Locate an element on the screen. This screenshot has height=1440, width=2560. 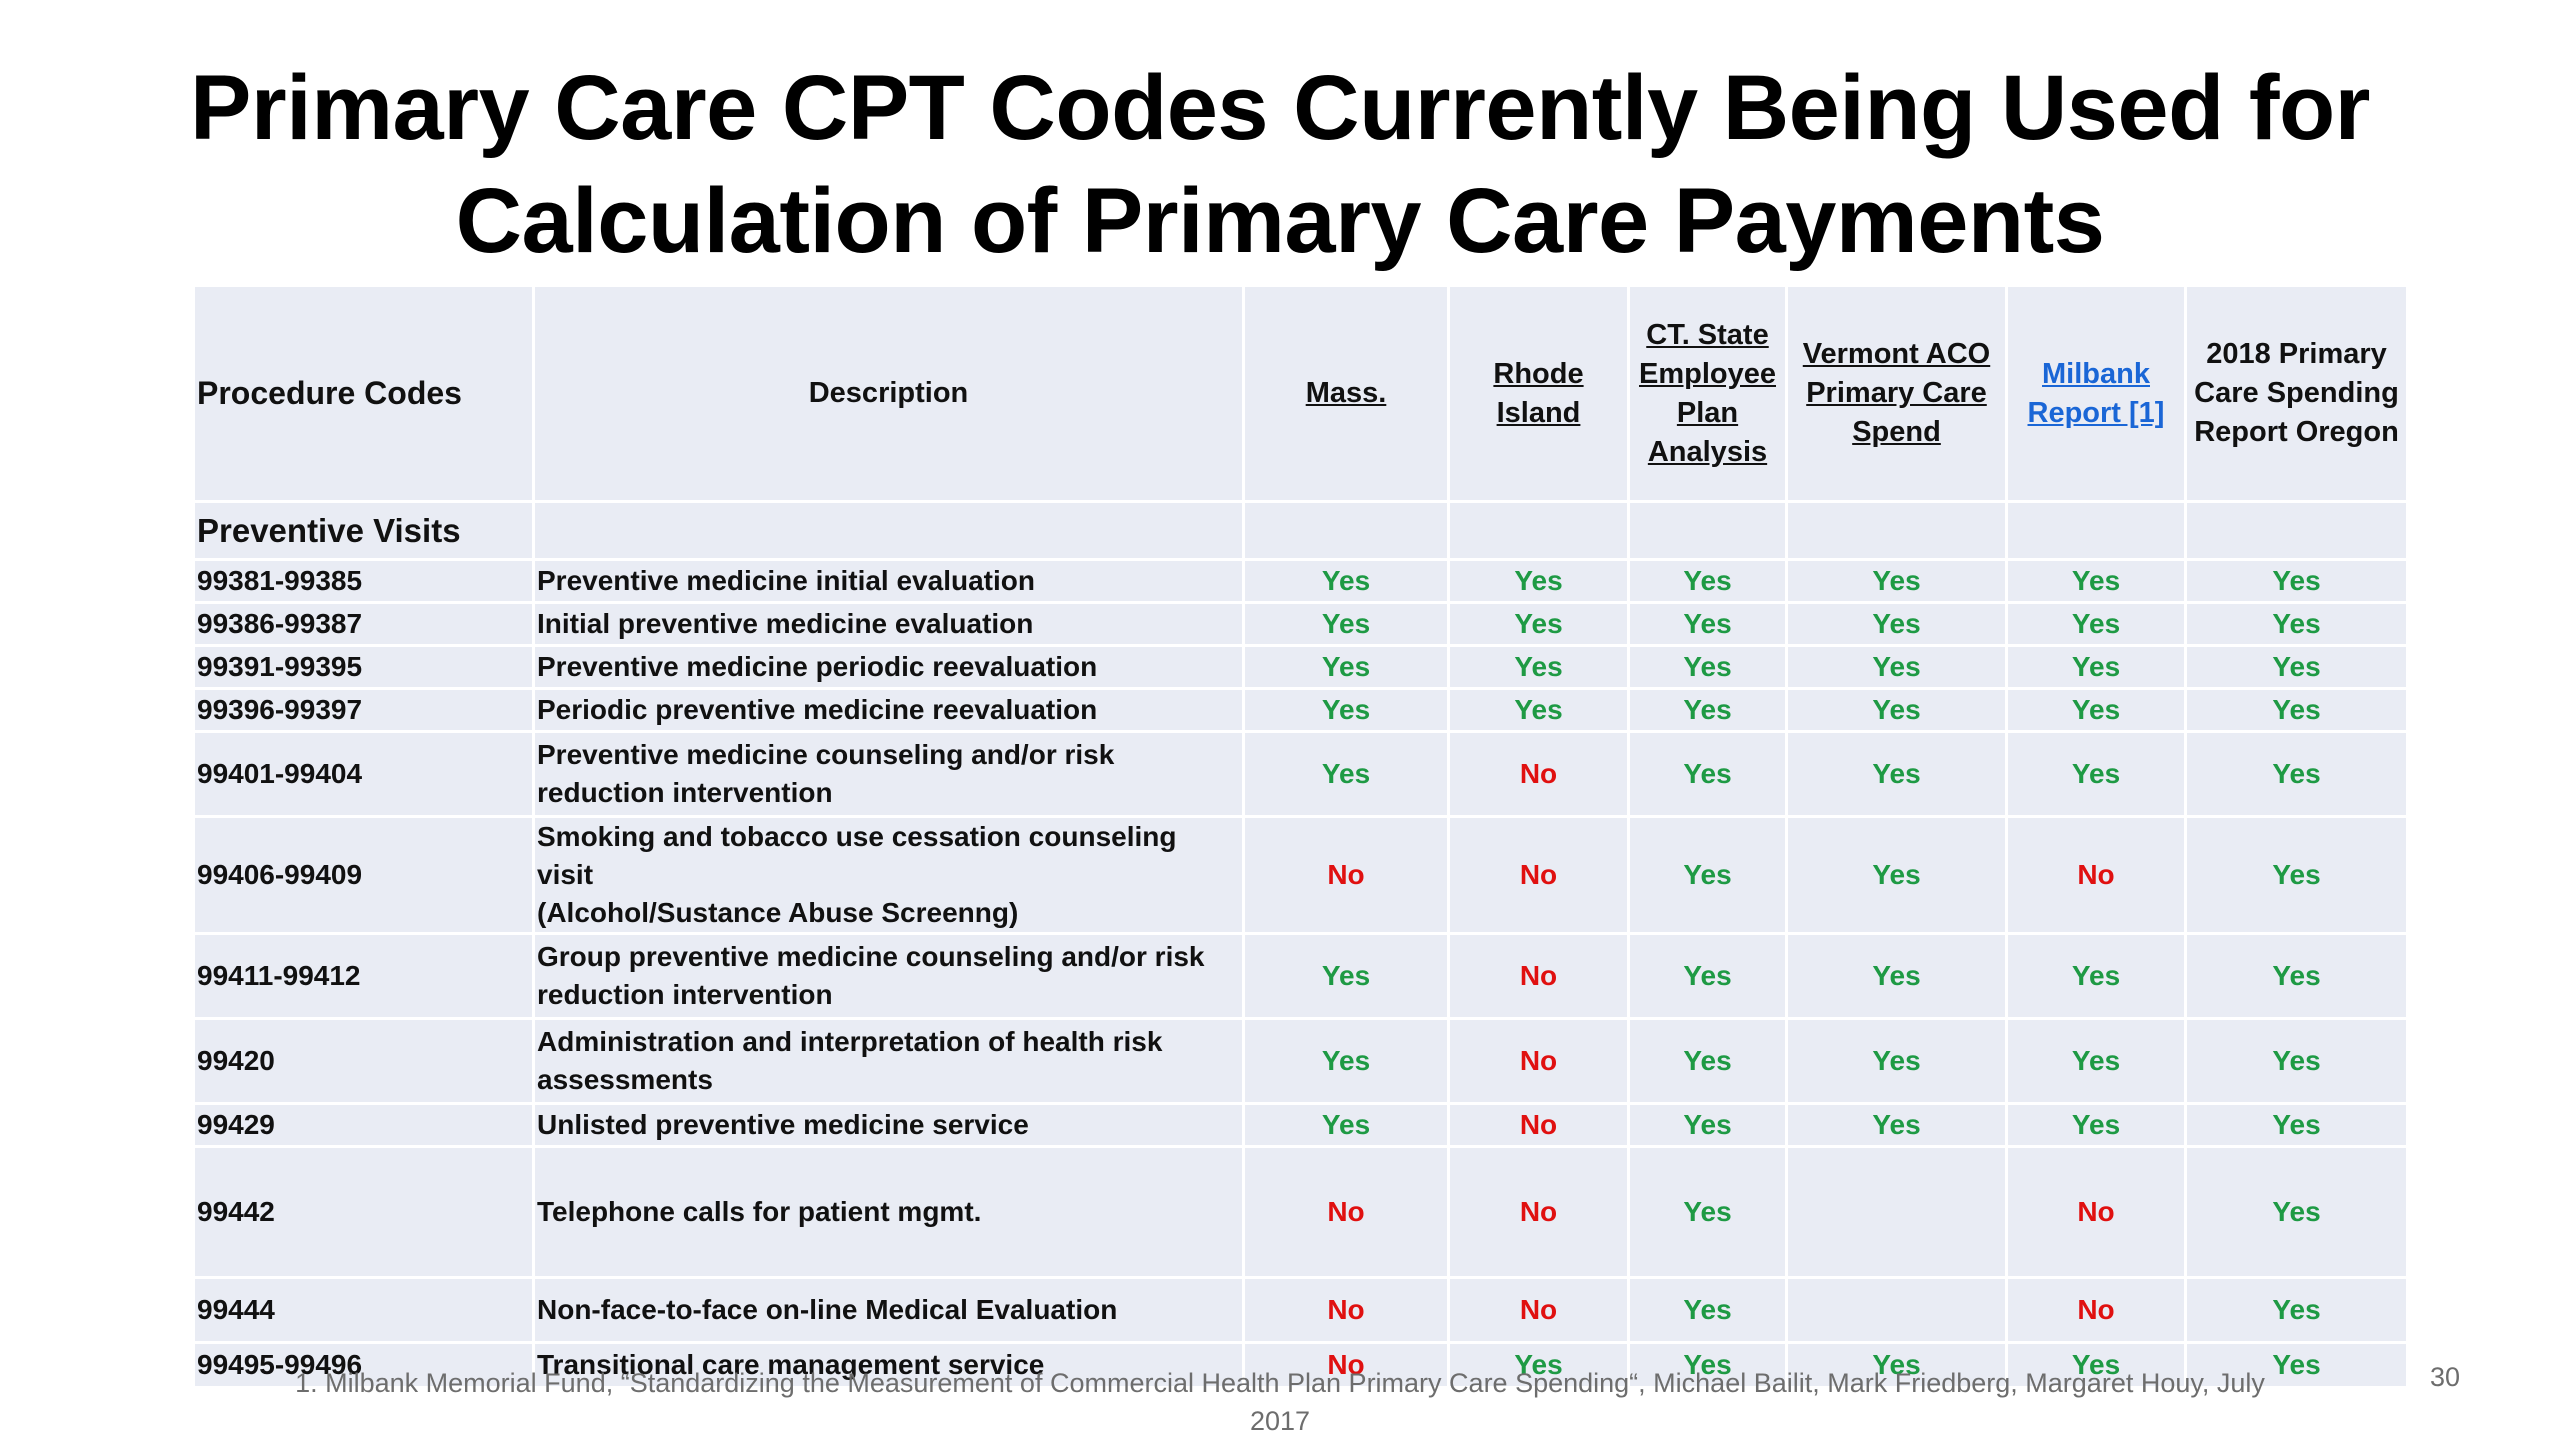
header-ct-line-1: CT. State is located at coordinates (1707, 334).